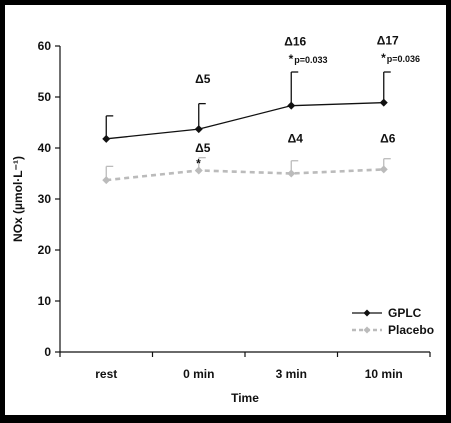 The width and height of the screenshot is (451, 423). Describe the element at coordinates (47, 352) in the screenshot. I see `y-tick-label: 0` at that location.